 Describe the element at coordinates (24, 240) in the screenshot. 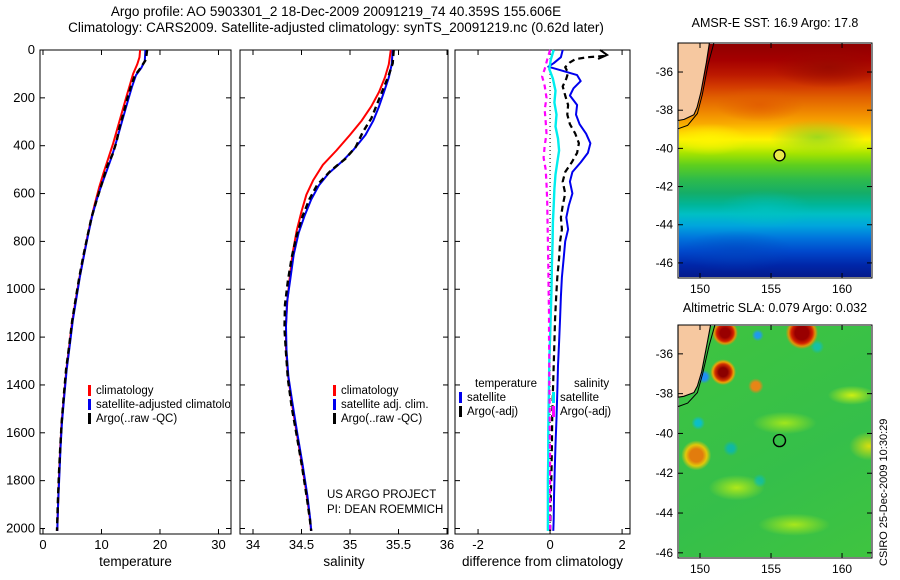

I see `y-tick-label: 800` at that location.